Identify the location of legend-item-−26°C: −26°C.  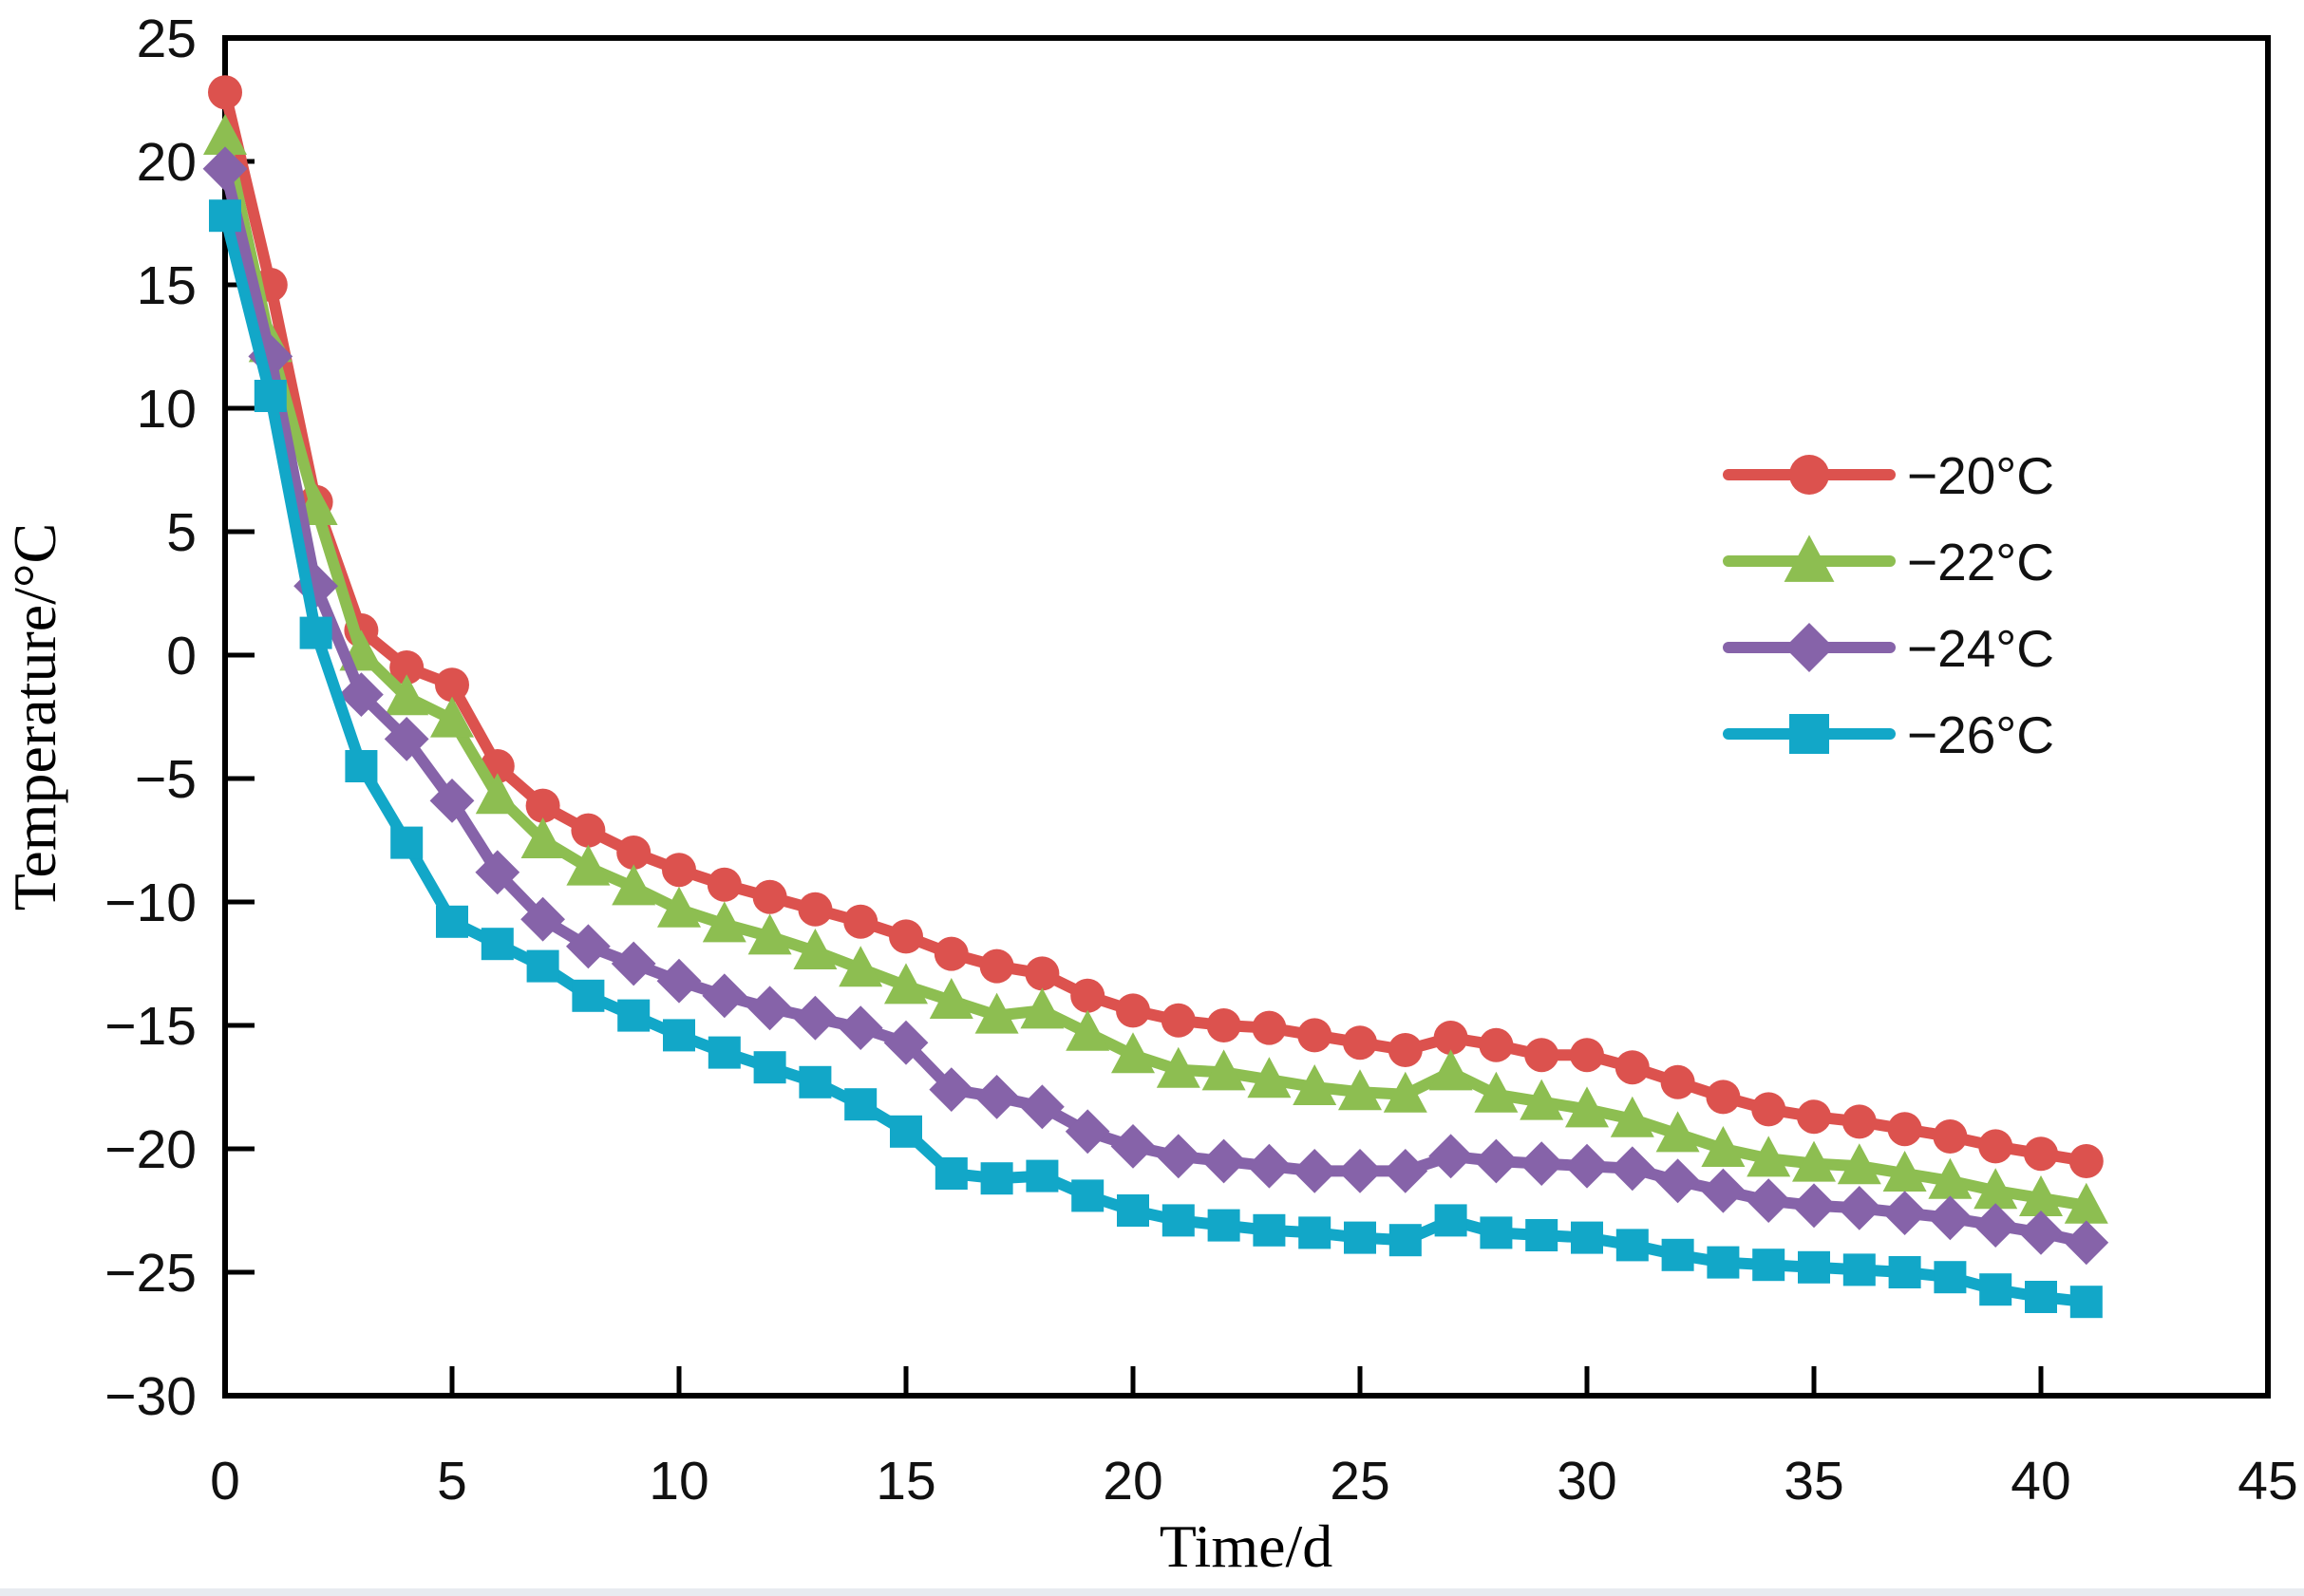
(1888, 734).